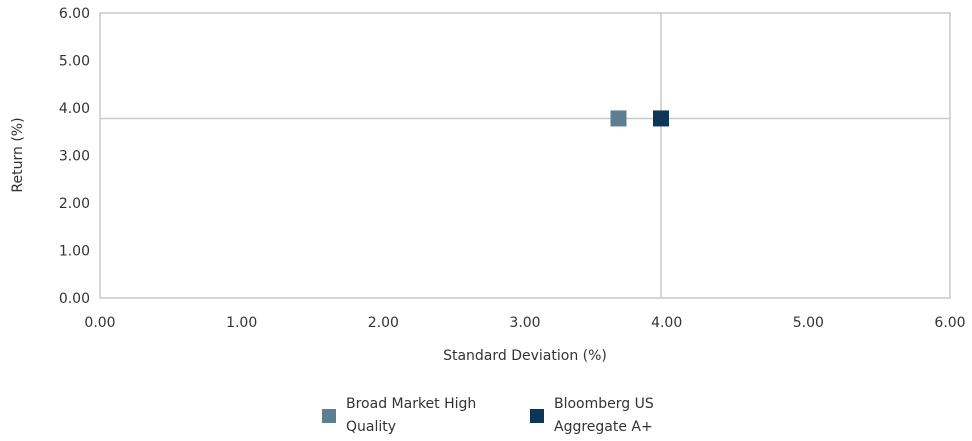 Image resolution: width=972 pixels, height=441 pixels. Describe the element at coordinates (74, 14) in the screenshot. I see `y-tick-label: 6.00` at that location.